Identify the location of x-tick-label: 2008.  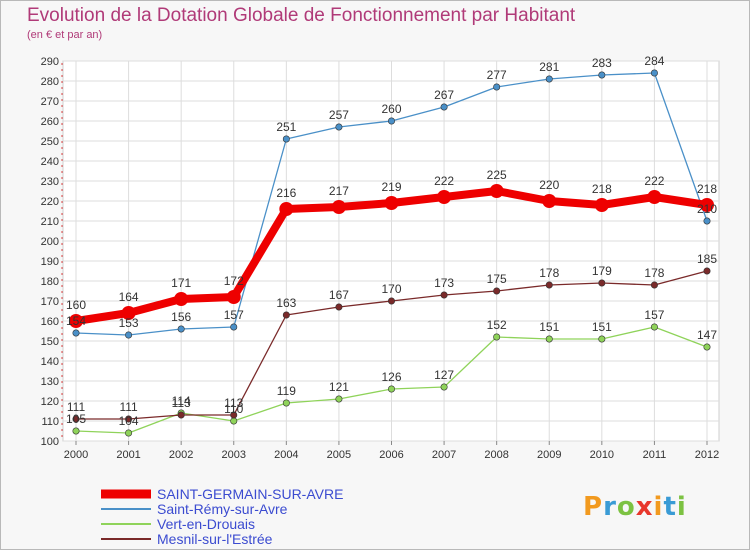
(496, 455).